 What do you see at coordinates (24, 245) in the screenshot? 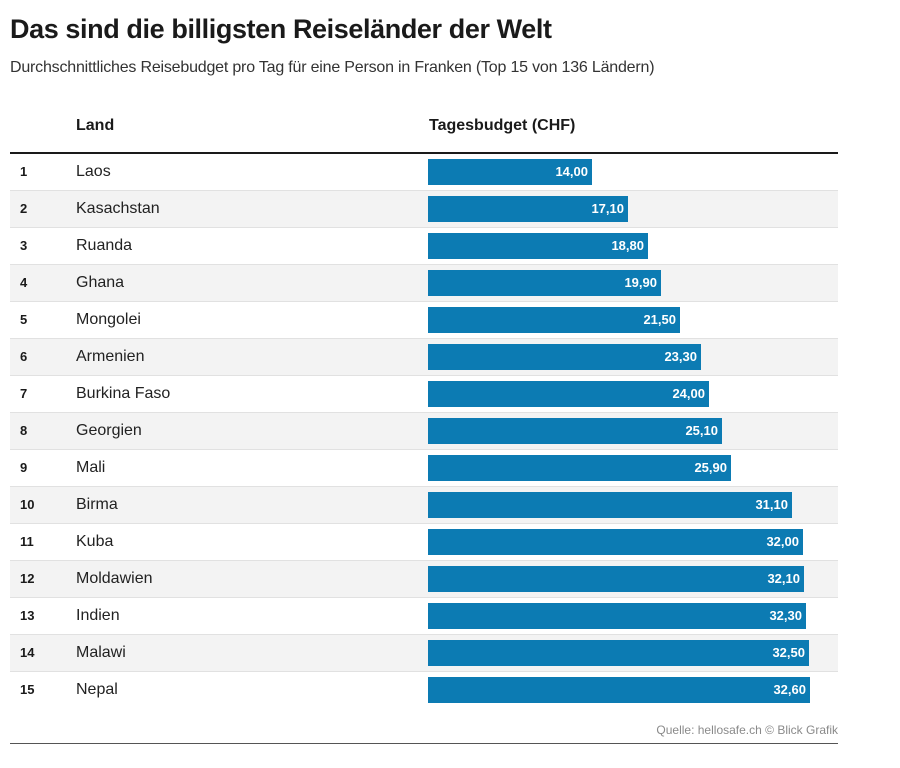
I see `rank-number: 3` at bounding box center [24, 245].